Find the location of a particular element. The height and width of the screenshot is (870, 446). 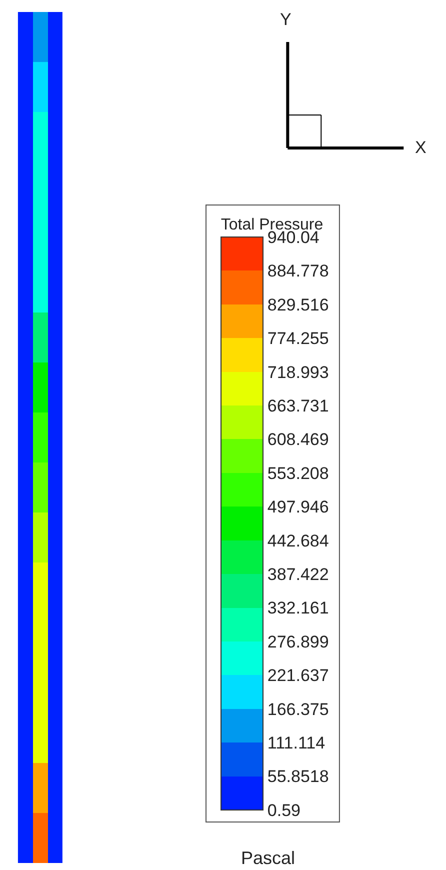

text: X is located at coordinates (420, 147).